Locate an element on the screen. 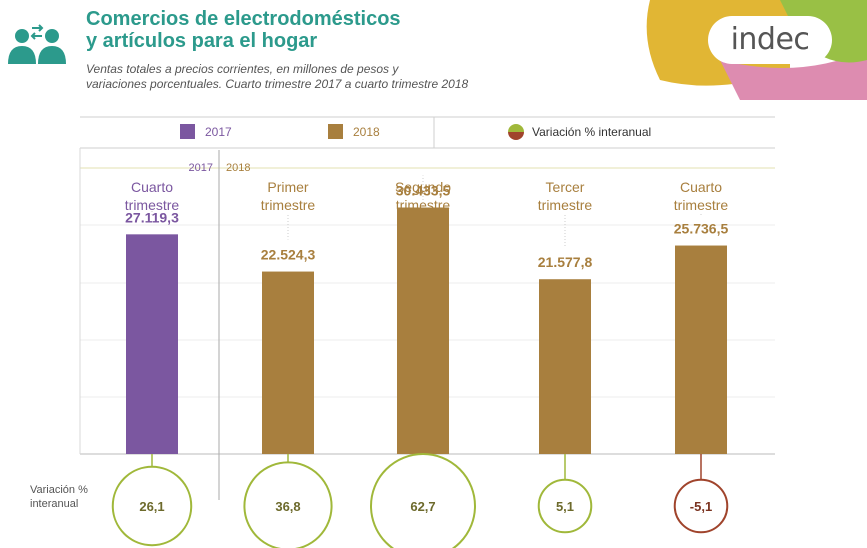 This screenshot has height=548, width=867. value-label: 21.577,8 is located at coordinates (565, 262).